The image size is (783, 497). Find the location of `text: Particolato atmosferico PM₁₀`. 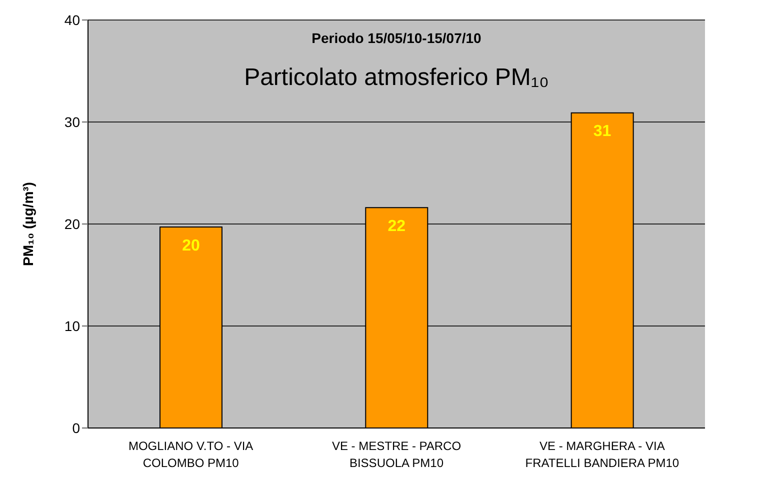

text: Particolato atmosferico PM₁₀ is located at coordinates (396, 78).